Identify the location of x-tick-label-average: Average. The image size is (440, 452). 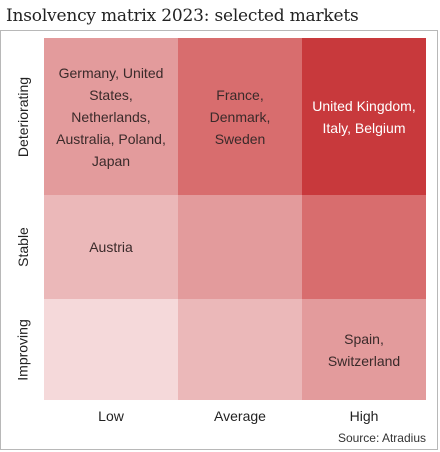
(240, 416).